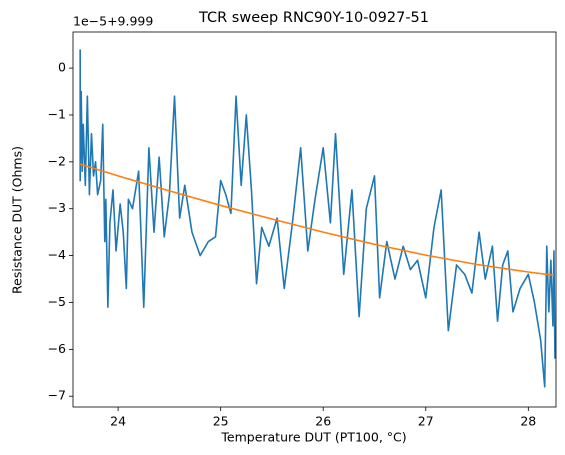 Image resolution: width=565 pixels, height=455 pixels. I want to click on chart-title: TCR sweep RNC90Y-10-0927-51, so click(313, 18).